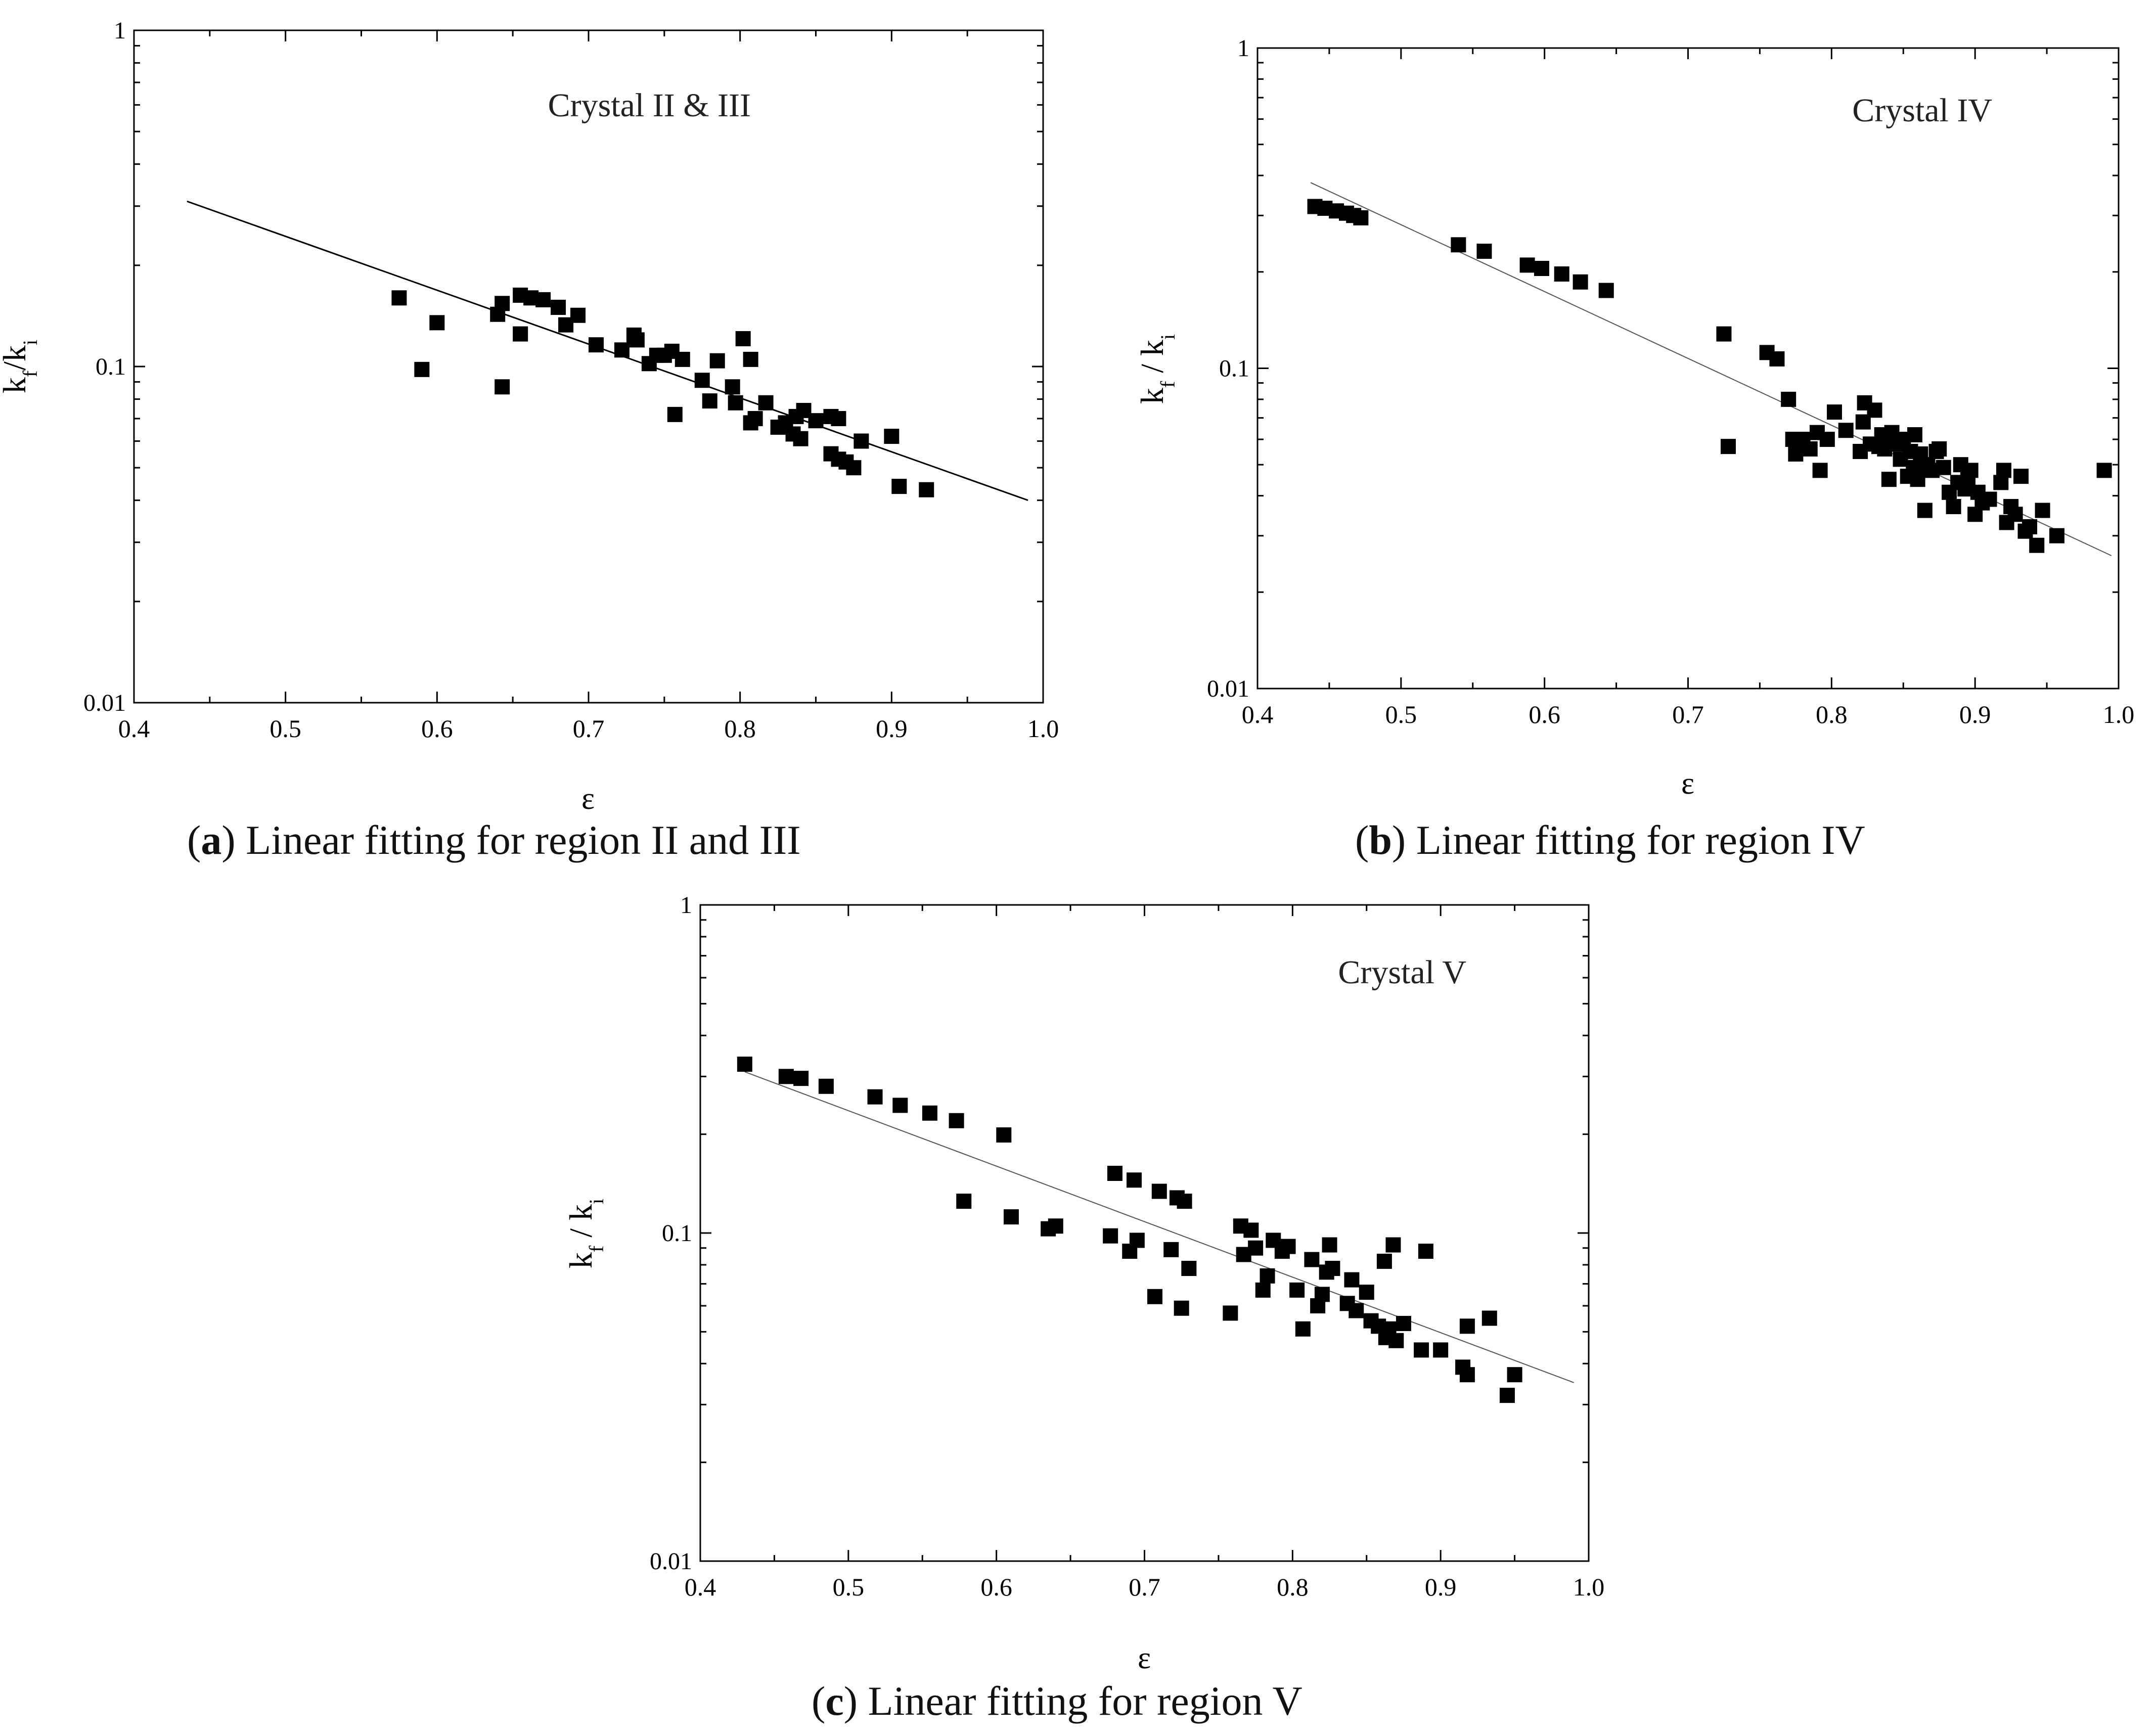  I want to click on caption-a-text: Linear fitting for region II and III, so click(524, 840).